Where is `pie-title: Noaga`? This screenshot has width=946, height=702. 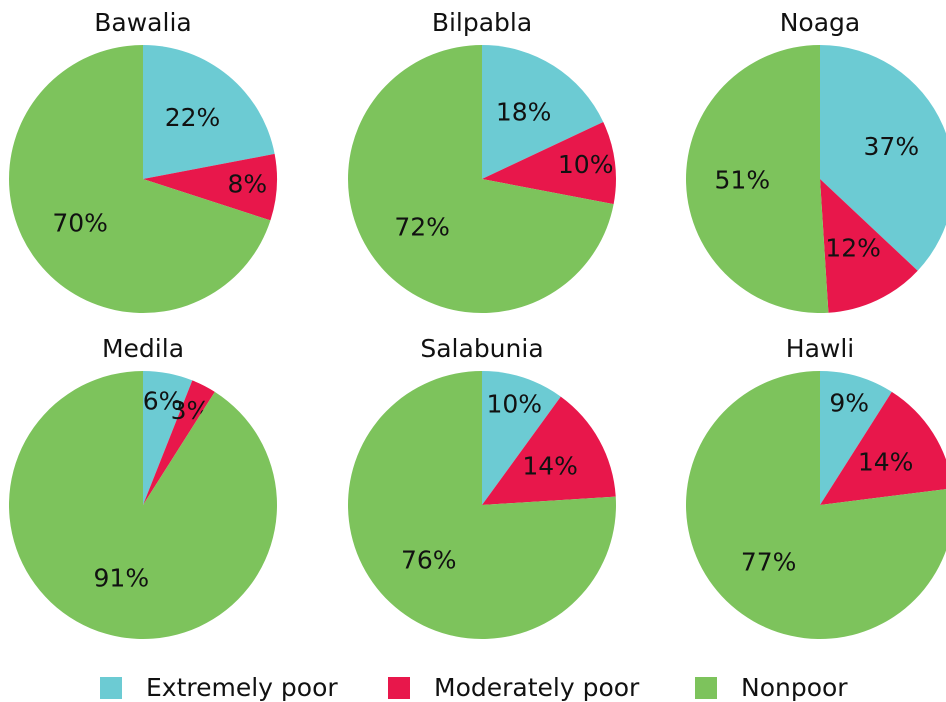
pie-title: Noaga is located at coordinates (820, 22).